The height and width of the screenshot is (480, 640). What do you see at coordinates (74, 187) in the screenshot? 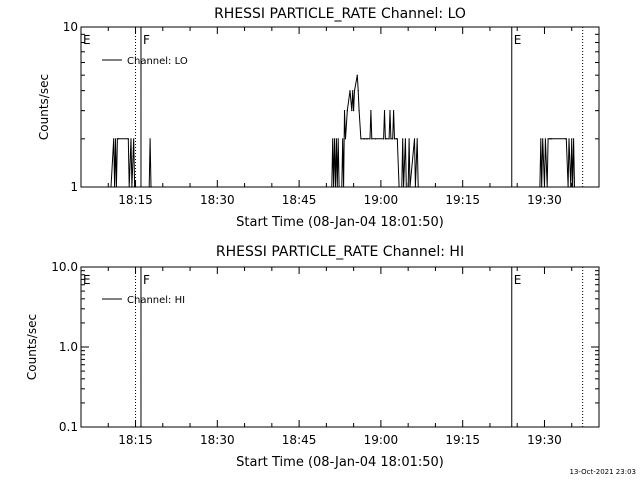
I see `y-tick-label: 1` at bounding box center [74, 187].